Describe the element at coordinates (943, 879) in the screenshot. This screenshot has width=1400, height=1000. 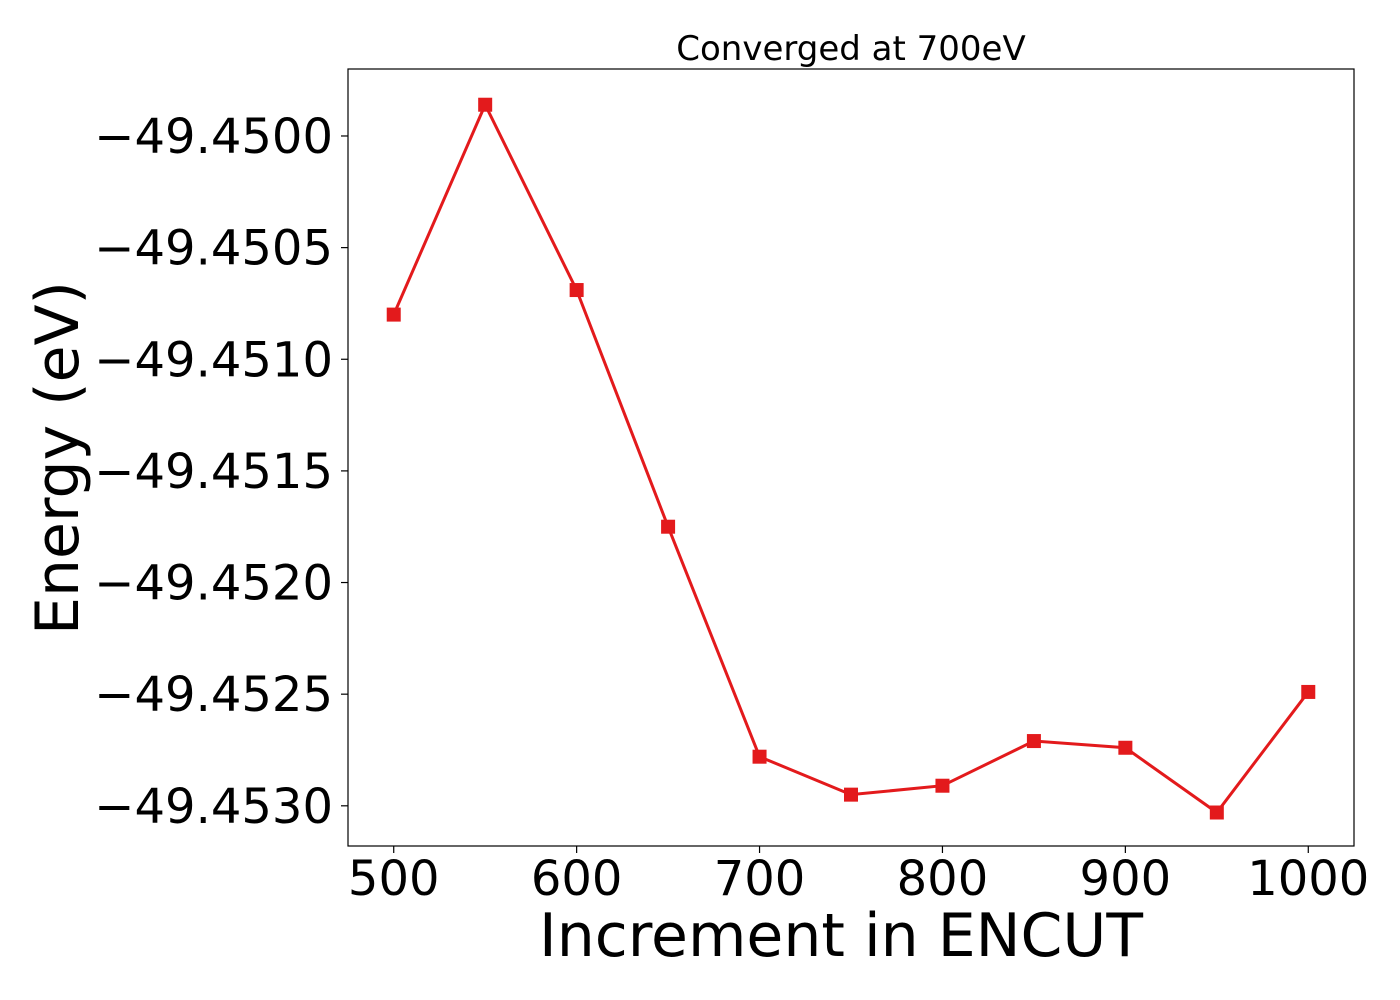
I see `x-tick-label: 800` at that location.